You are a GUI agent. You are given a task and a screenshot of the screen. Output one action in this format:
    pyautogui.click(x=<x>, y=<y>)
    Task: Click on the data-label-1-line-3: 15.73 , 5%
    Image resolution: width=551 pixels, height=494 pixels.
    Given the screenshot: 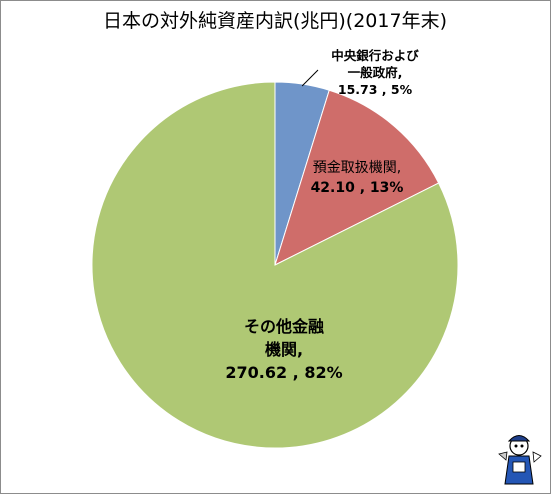 What is the action you would take?
    pyautogui.click(x=375, y=89)
    